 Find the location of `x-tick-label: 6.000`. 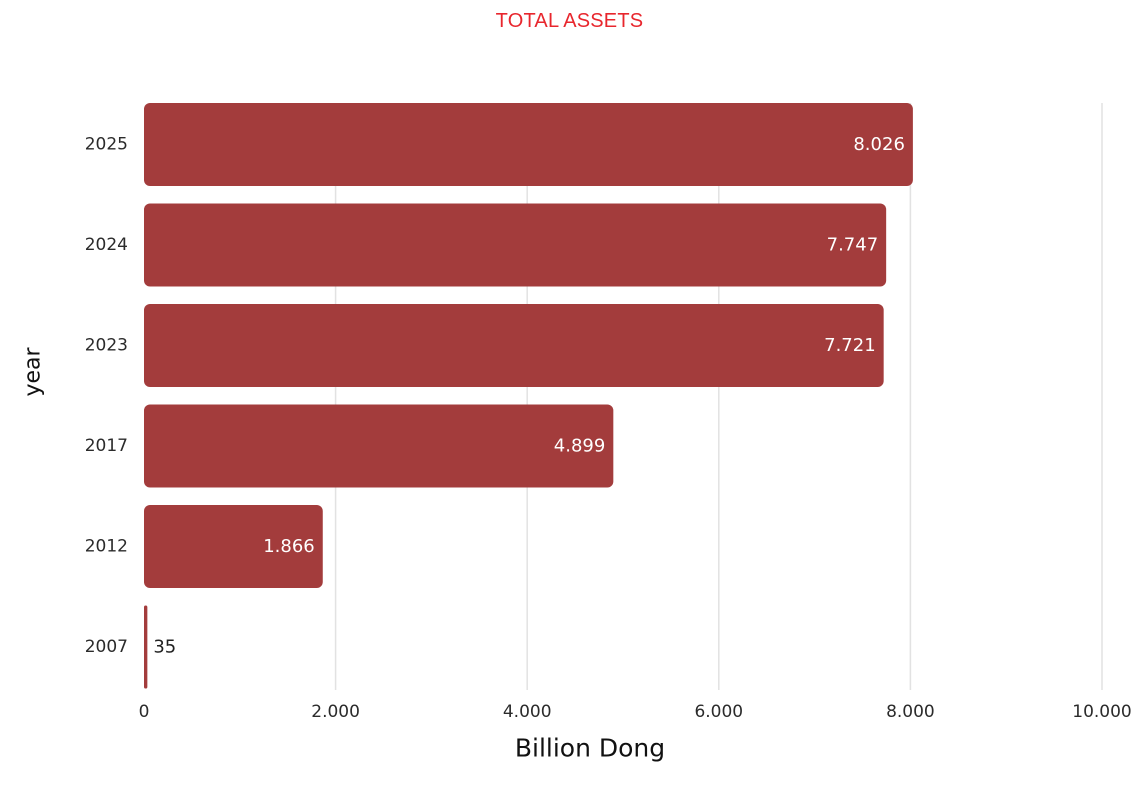

x-tick-label: 6.000 is located at coordinates (718, 712).